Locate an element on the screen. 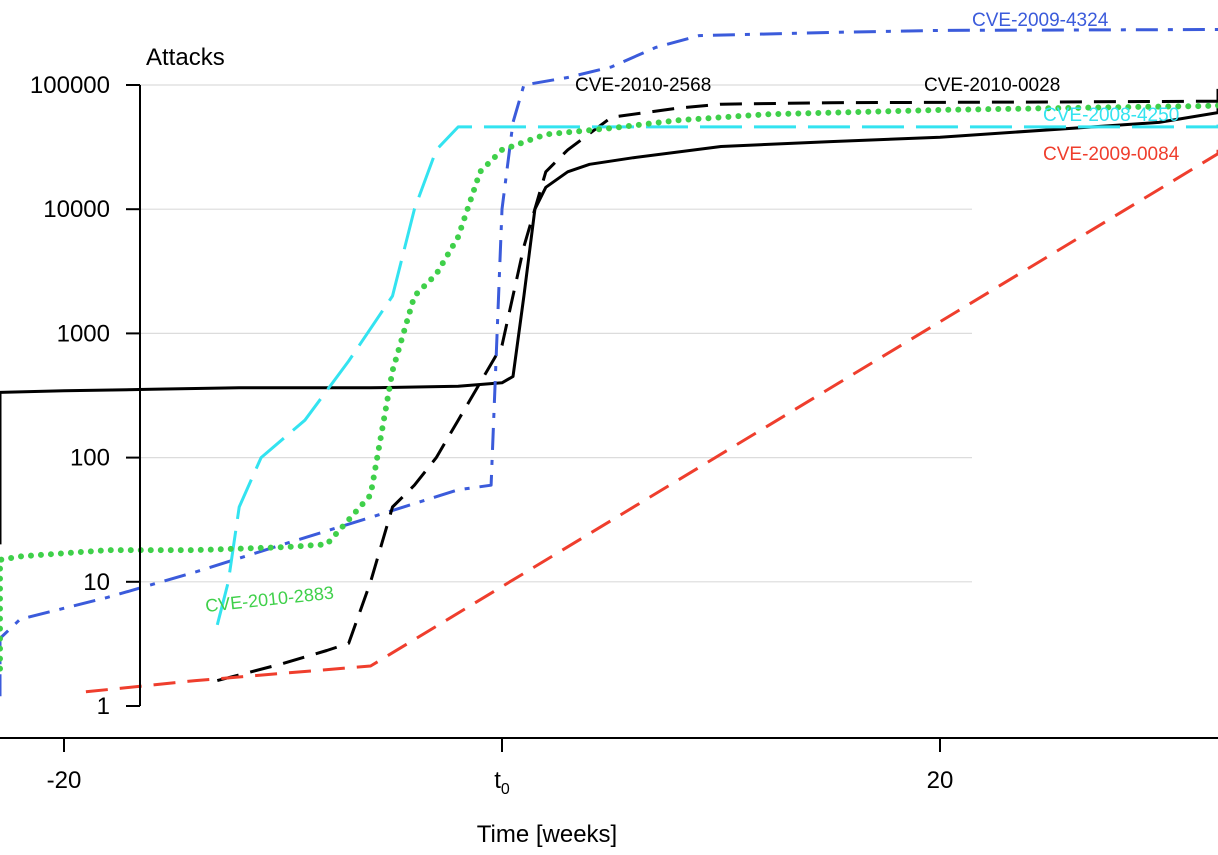  y-axis-label: Attacks is located at coordinates (185, 57).